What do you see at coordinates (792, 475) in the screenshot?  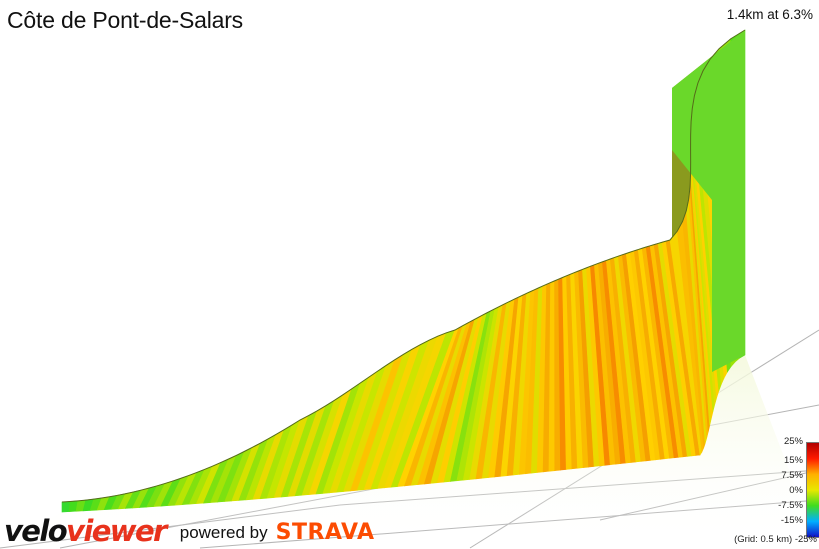 I see `legend-label: 7.5%` at bounding box center [792, 475].